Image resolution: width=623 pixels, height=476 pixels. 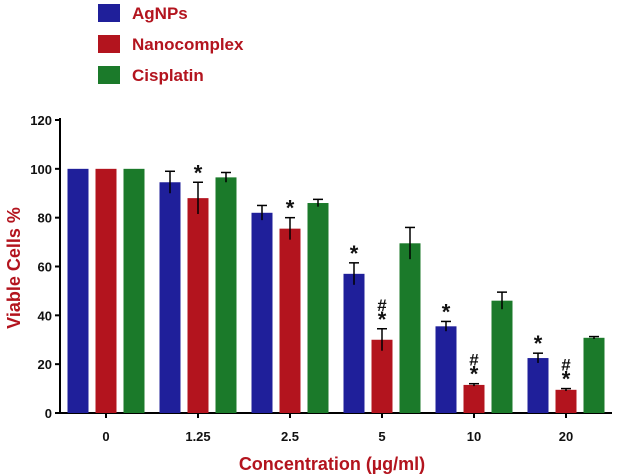 What do you see at coordinates (290, 436) in the screenshot?
I see `x-tick-label: 2.5` at bounding box center [290, 436].